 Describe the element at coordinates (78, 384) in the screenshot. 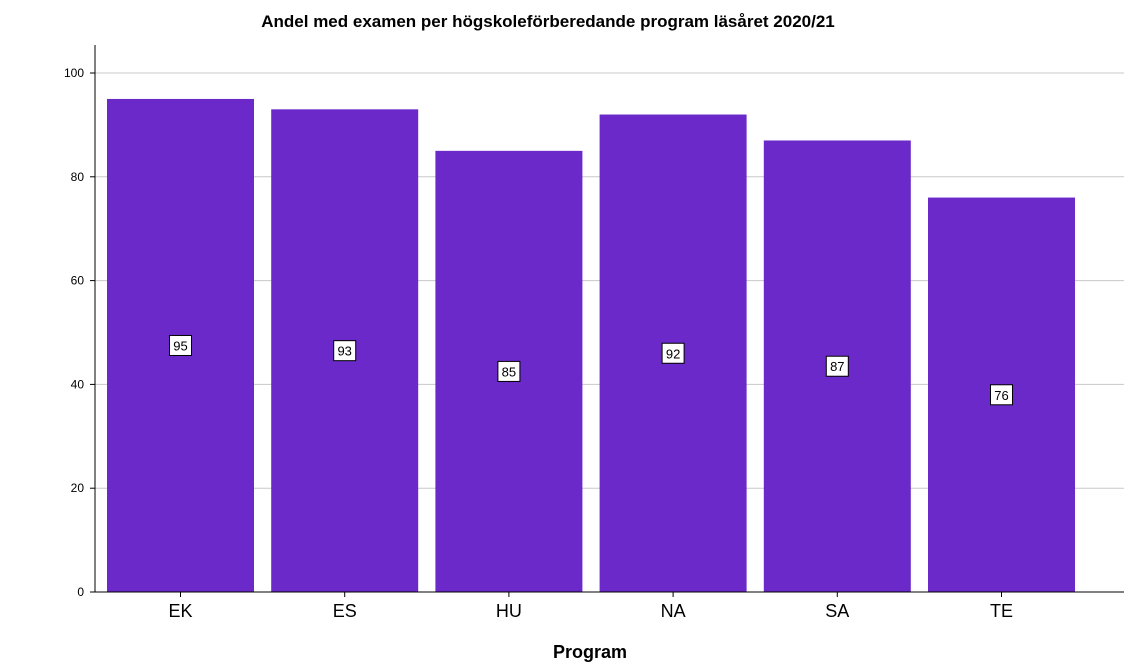

I see `y-tick-label: 40` at that location.